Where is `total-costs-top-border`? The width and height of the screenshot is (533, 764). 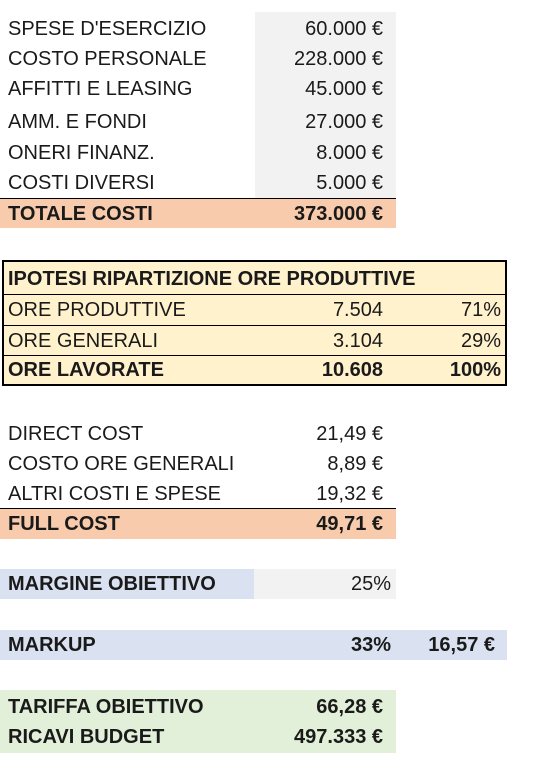
total-costs-top-border is located at coordinates (198, 198).